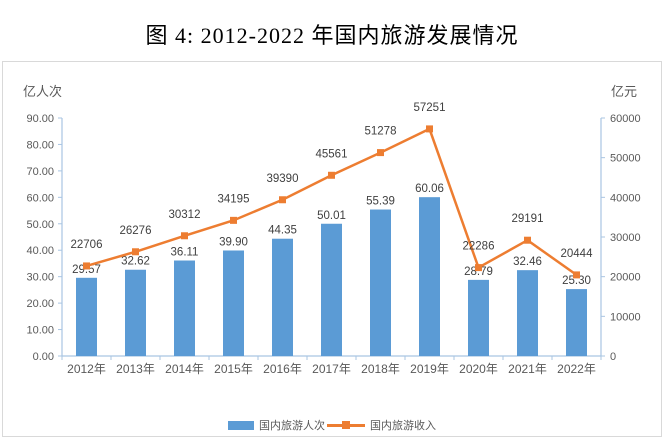  Describe the element at coordinates (86, 316) in the screenshot. I see `bar-2012年` at that location.